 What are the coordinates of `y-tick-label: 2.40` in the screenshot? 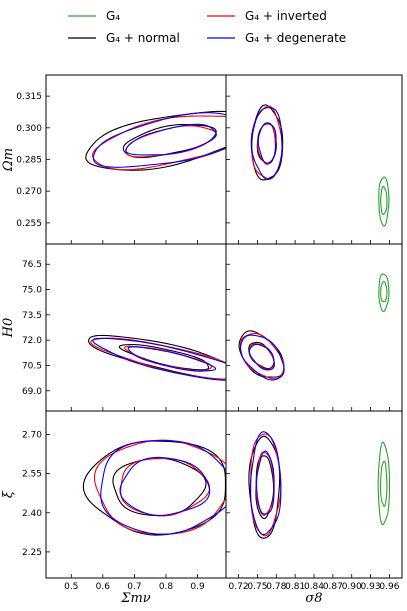 It's located at (32, 514).